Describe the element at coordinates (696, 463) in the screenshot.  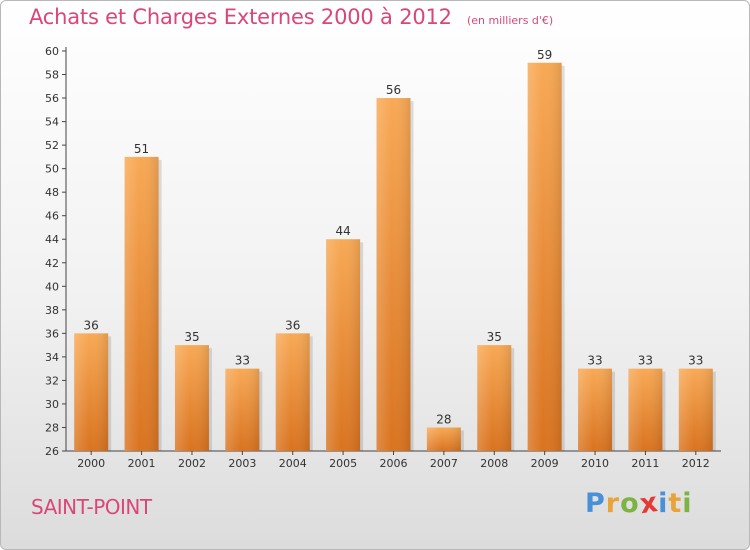
I see `x-tick-label: 2012` at that location.